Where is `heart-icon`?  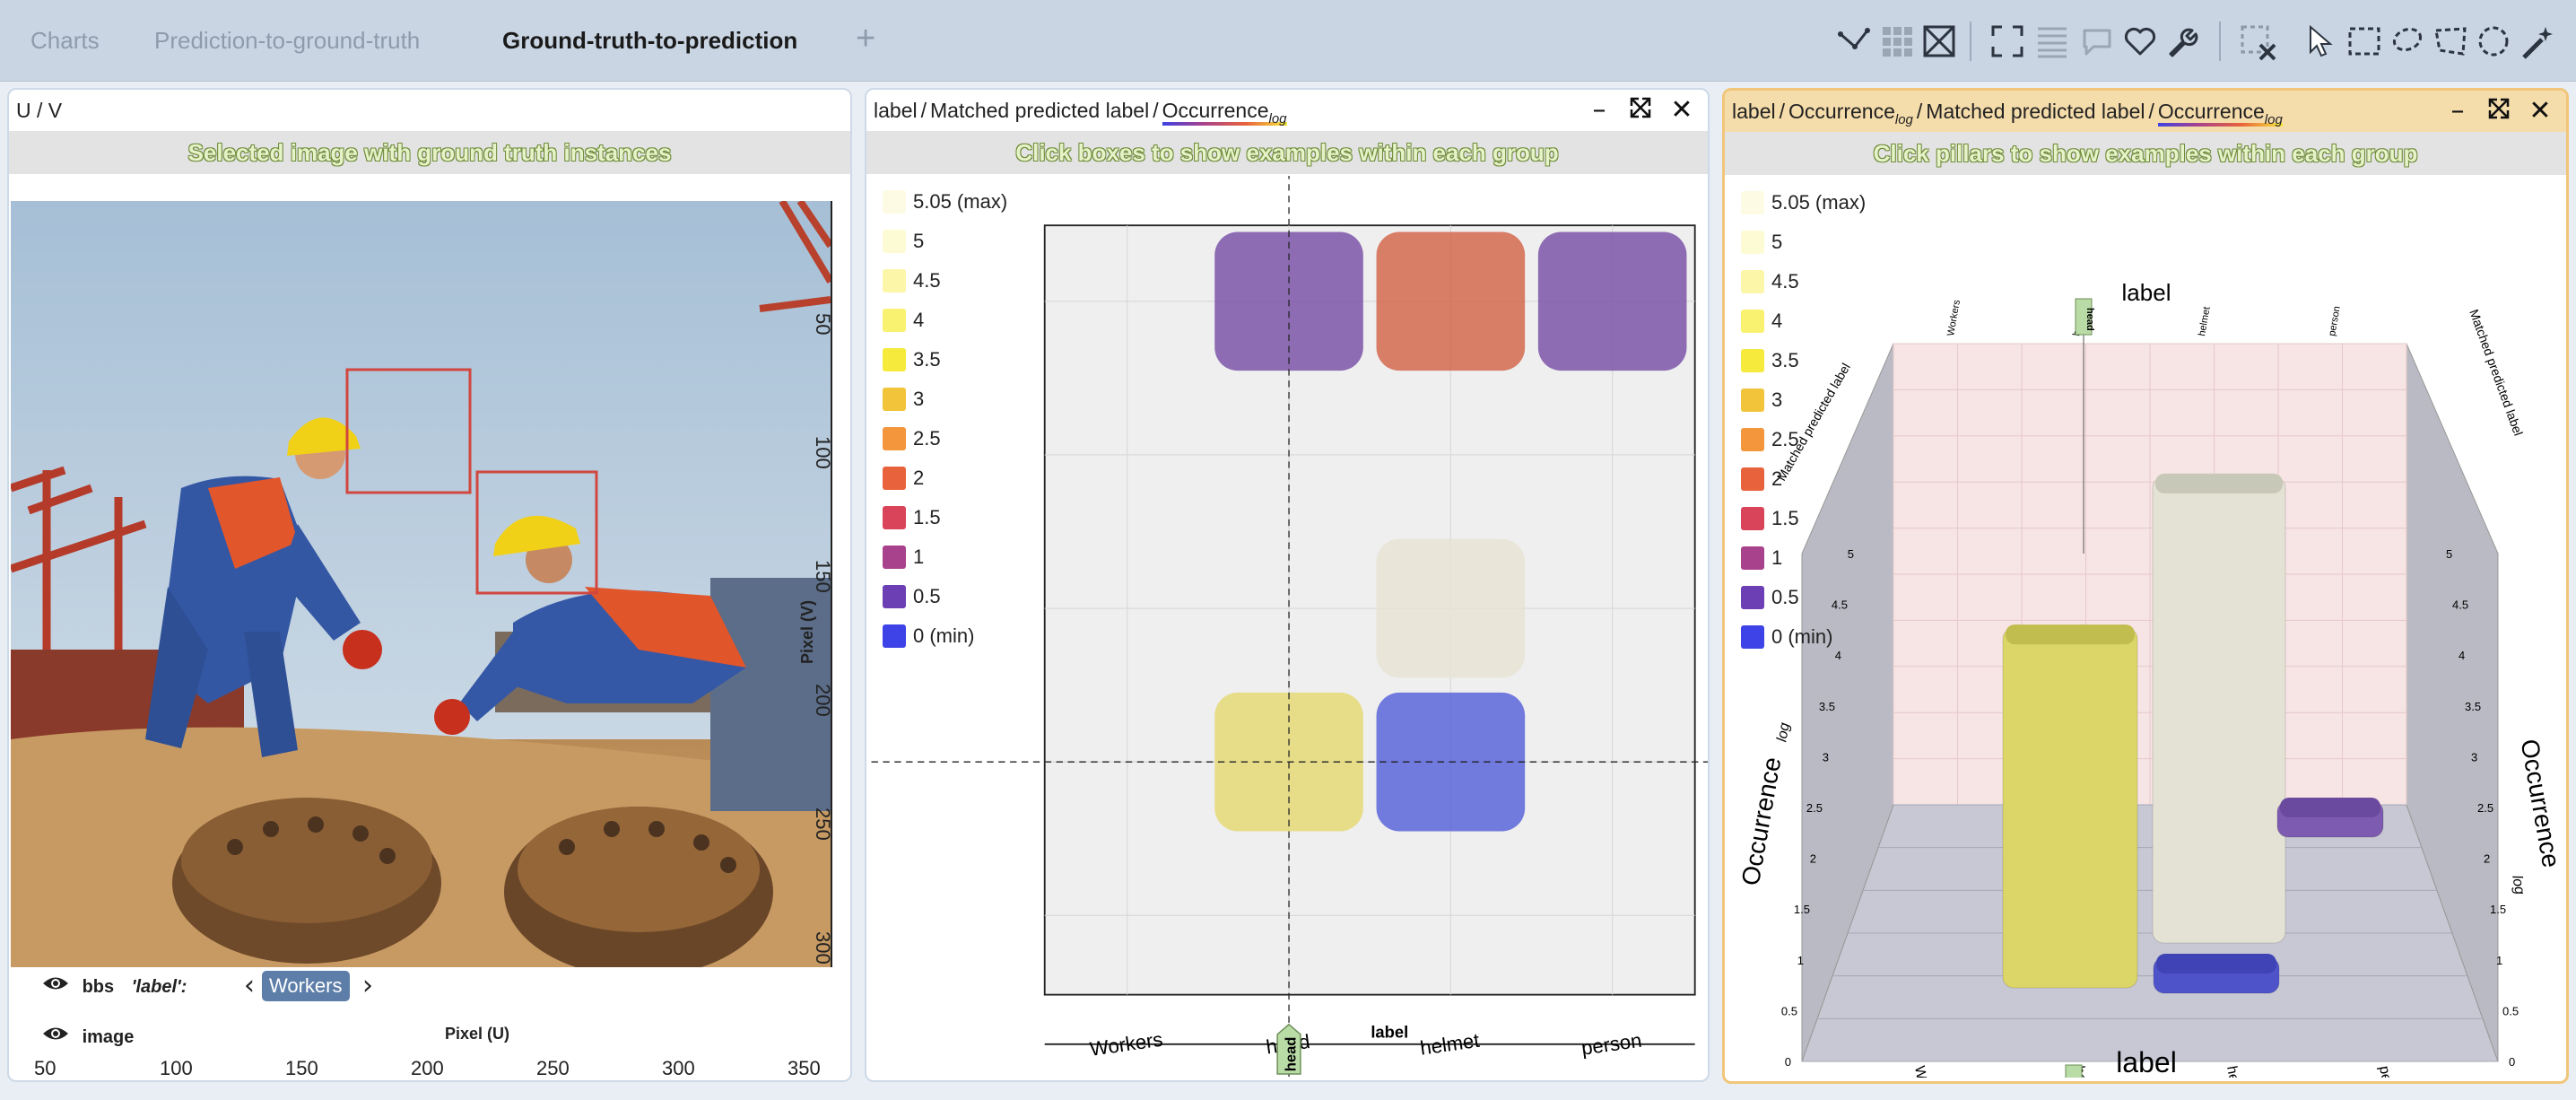
heart-icon is located at coordinates (2140, 41).